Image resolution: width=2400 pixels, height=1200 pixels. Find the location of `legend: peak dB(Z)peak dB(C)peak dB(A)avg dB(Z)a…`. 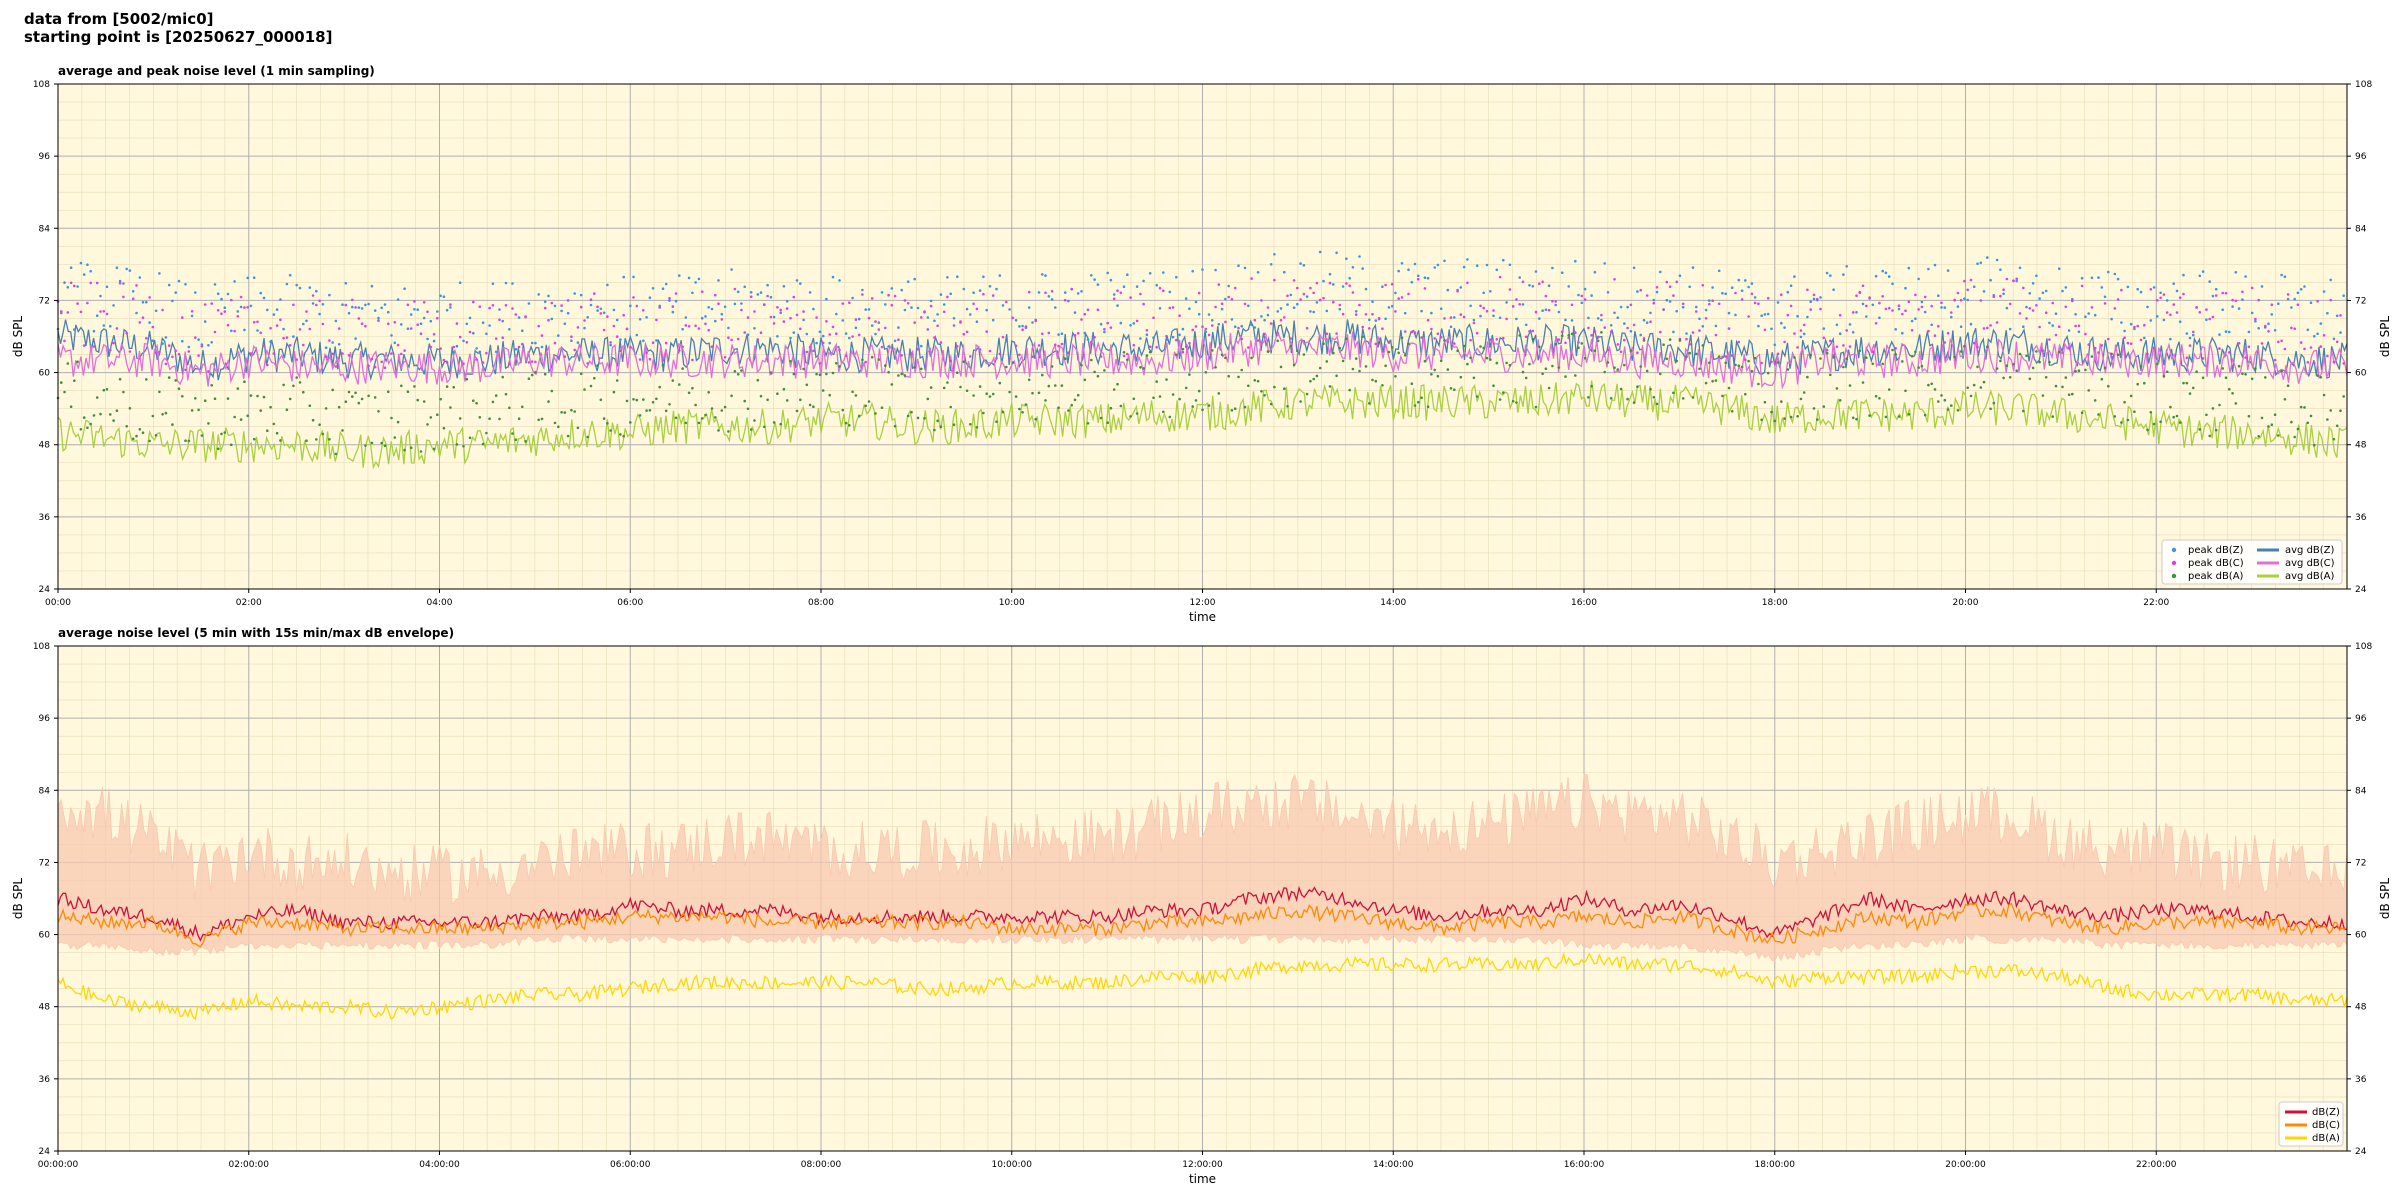

legend: peak dB(Z)peak dB(C)peak dB(A)avg dB(Z)a… is located at coordinates (2252, 562).